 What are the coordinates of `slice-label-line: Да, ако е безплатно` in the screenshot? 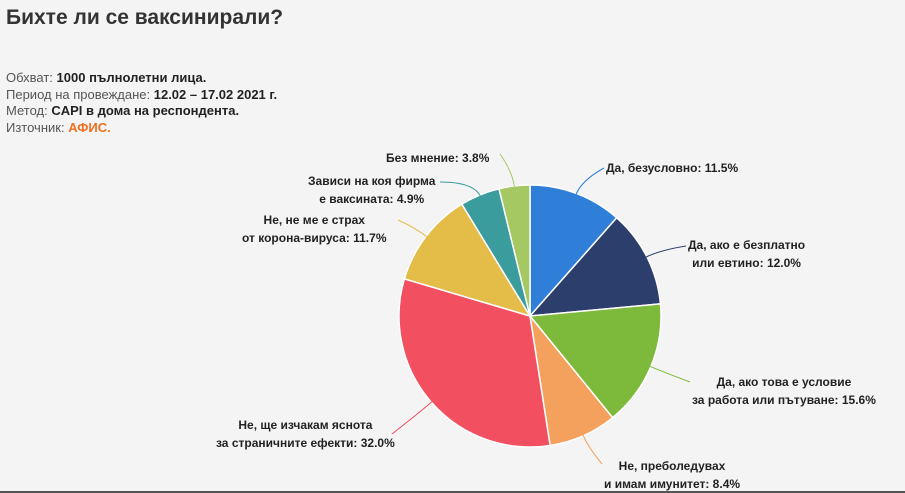 It's located at (747, 245).